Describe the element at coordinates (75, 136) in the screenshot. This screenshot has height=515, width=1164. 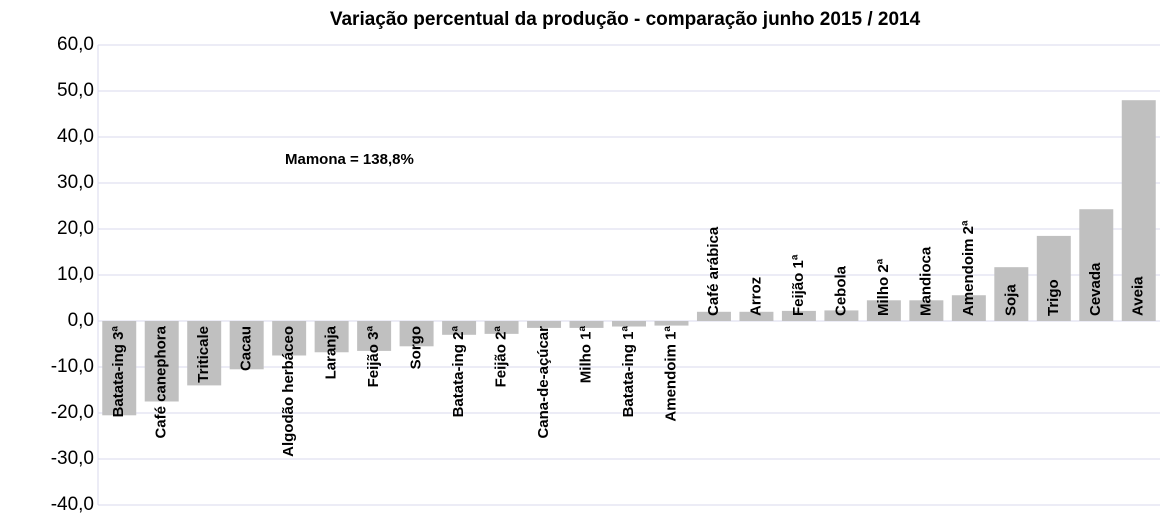
I see `y-tick-label: 40,0` at that location.